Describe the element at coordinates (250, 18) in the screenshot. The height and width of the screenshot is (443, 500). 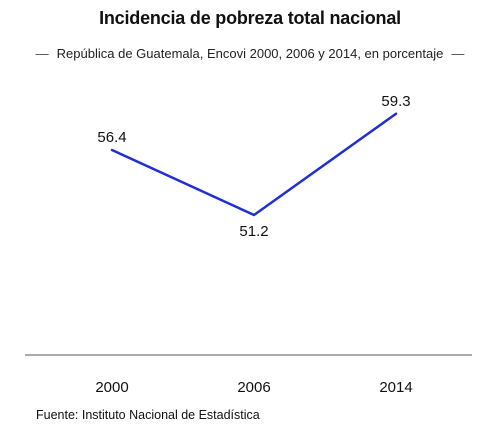
I see `chart-title: Incidencia de pobreza total nacional` at that location.